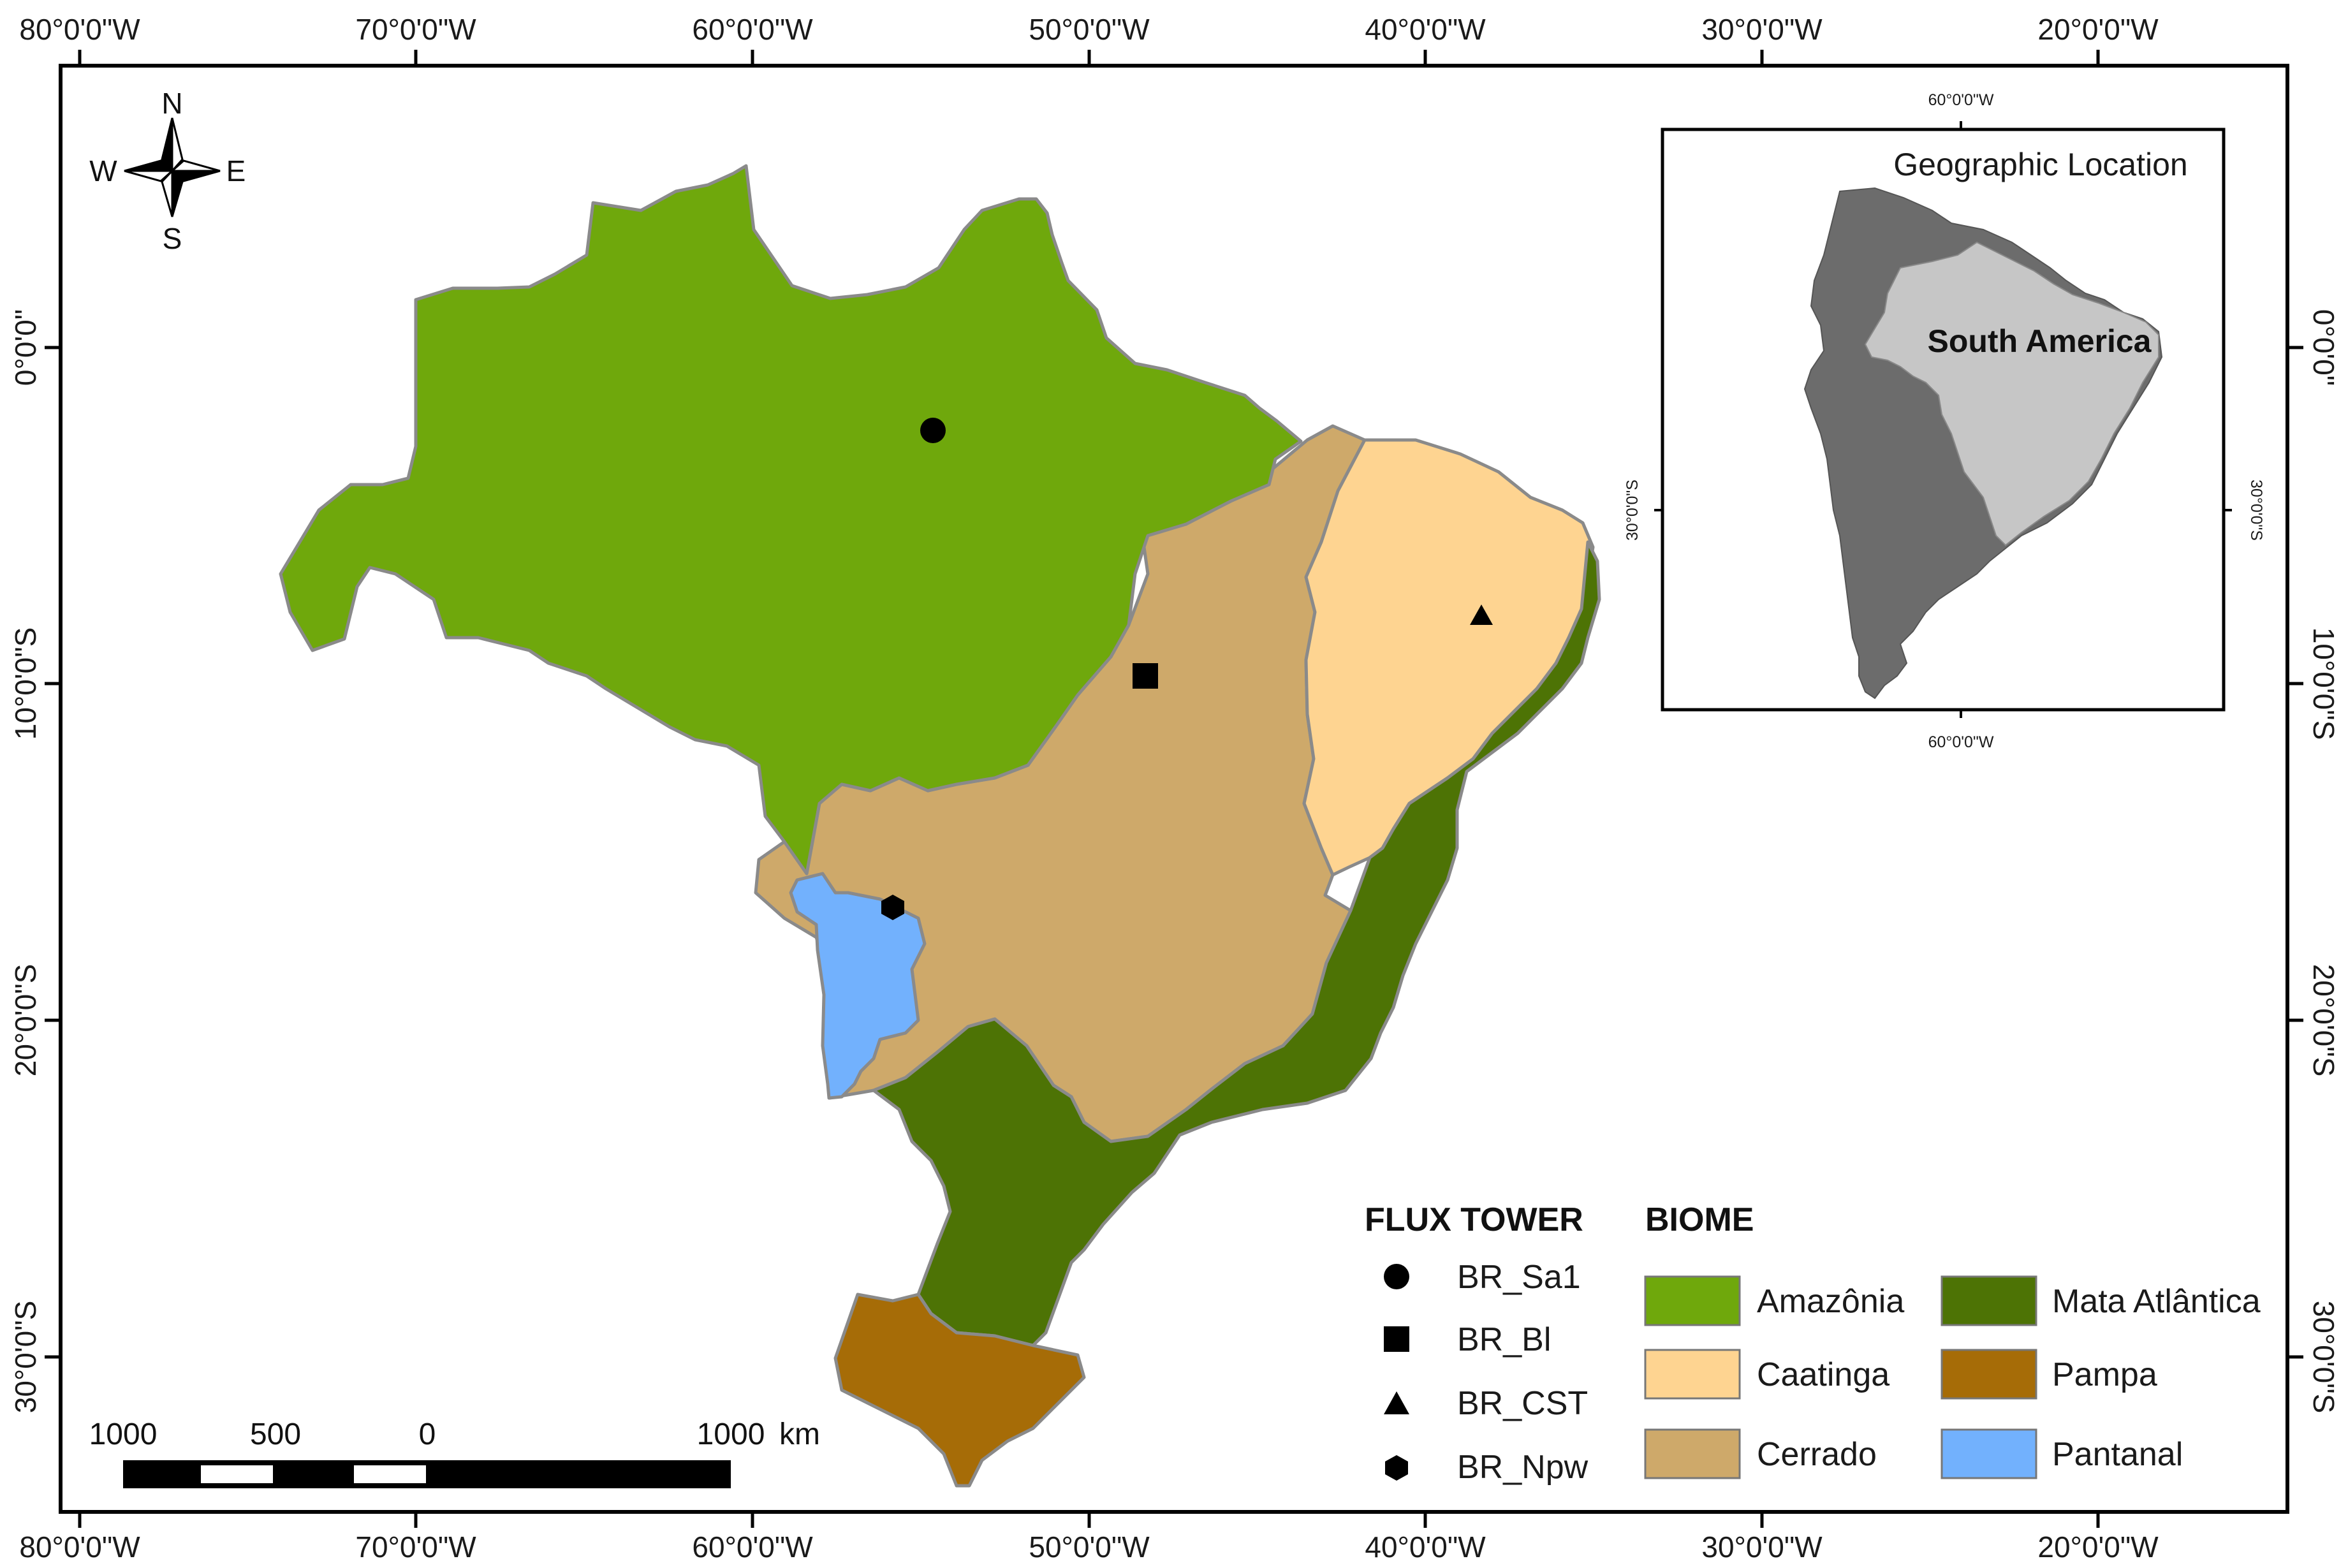 The height and width of the screenshot is (1568, 2348). What do you see at coordinates (2117, 1454) in the screenshot?
I see `legend-biome-label: Pantanal` at bounding box center [2117, 1454].